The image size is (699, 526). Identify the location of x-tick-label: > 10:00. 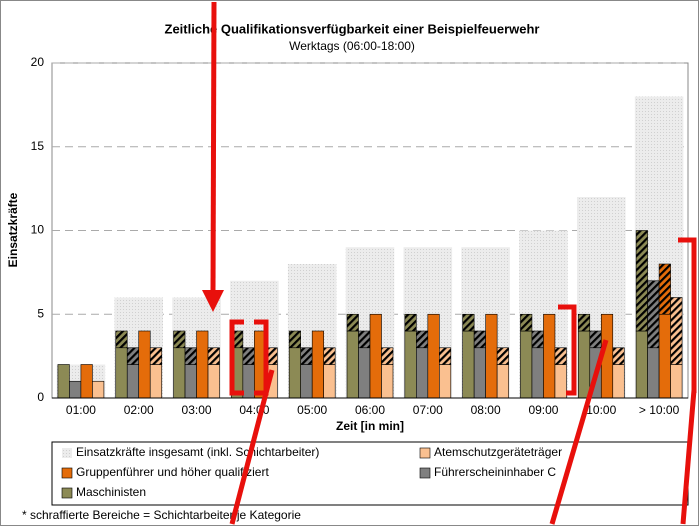
(659, 410).